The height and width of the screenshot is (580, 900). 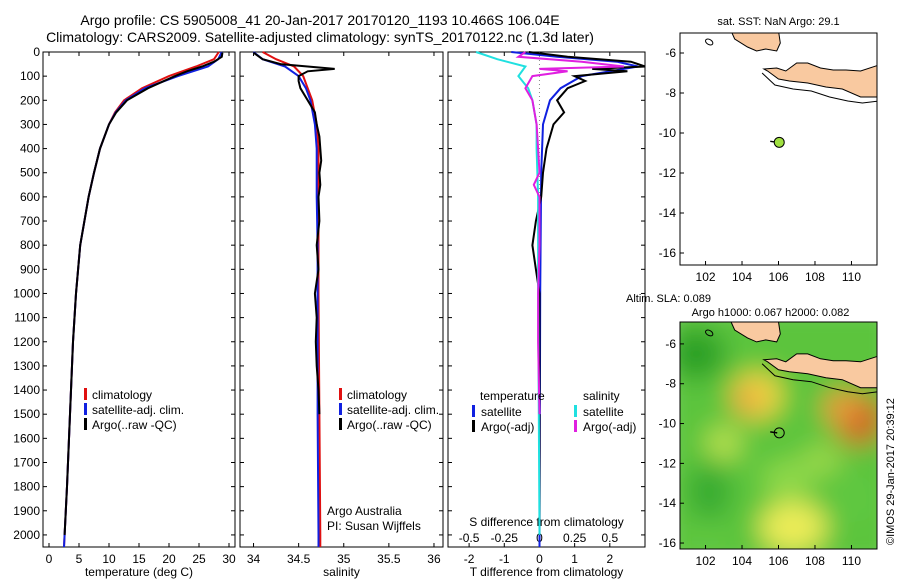 What do you see at coordinates (774, 432) in the screenshot?
I see `drift-track` at bounding box center [774, 432].